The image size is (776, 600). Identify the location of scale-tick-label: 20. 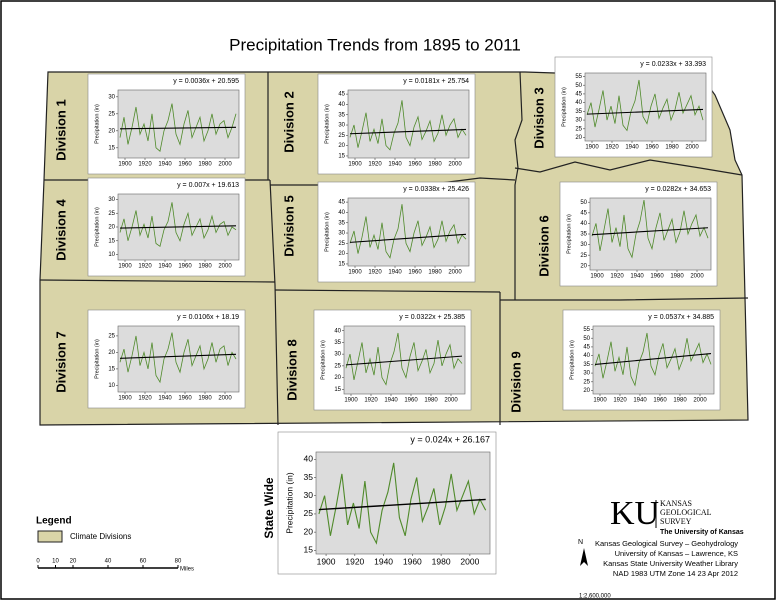
(73, 562).